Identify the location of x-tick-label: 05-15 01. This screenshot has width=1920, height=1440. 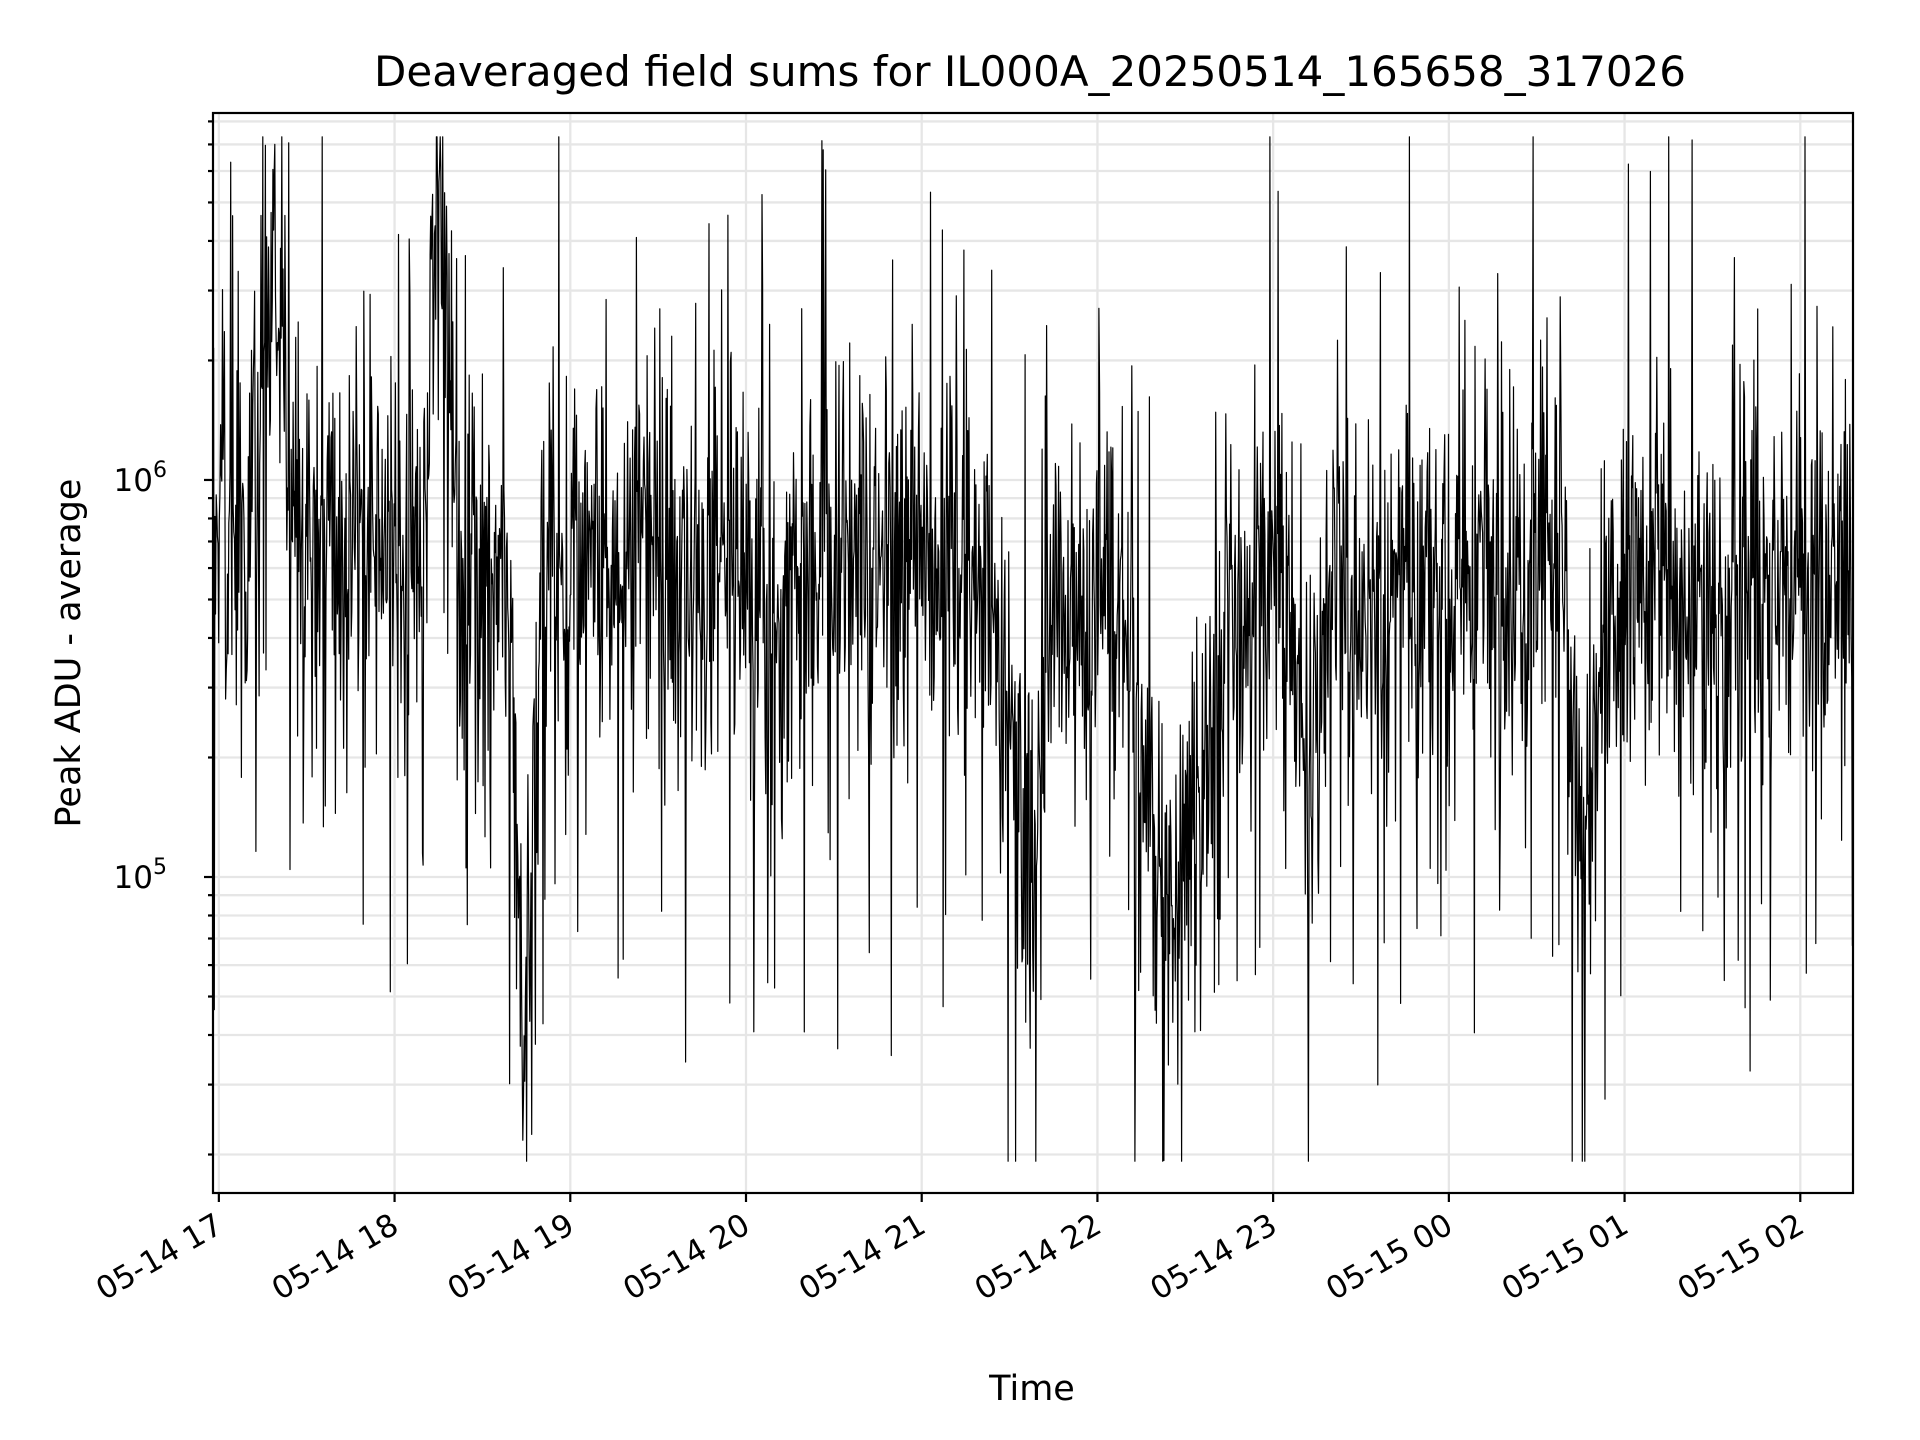
(1565, 1257).